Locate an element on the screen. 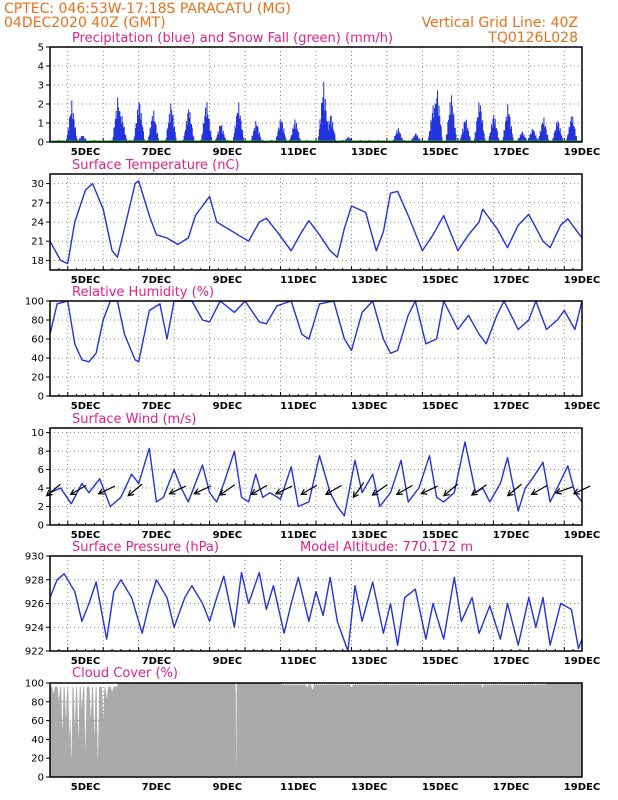 Image resolution: width=618 pixels, height=800 pixels. date-label: 17DEC is located at coordinates (511, 535).